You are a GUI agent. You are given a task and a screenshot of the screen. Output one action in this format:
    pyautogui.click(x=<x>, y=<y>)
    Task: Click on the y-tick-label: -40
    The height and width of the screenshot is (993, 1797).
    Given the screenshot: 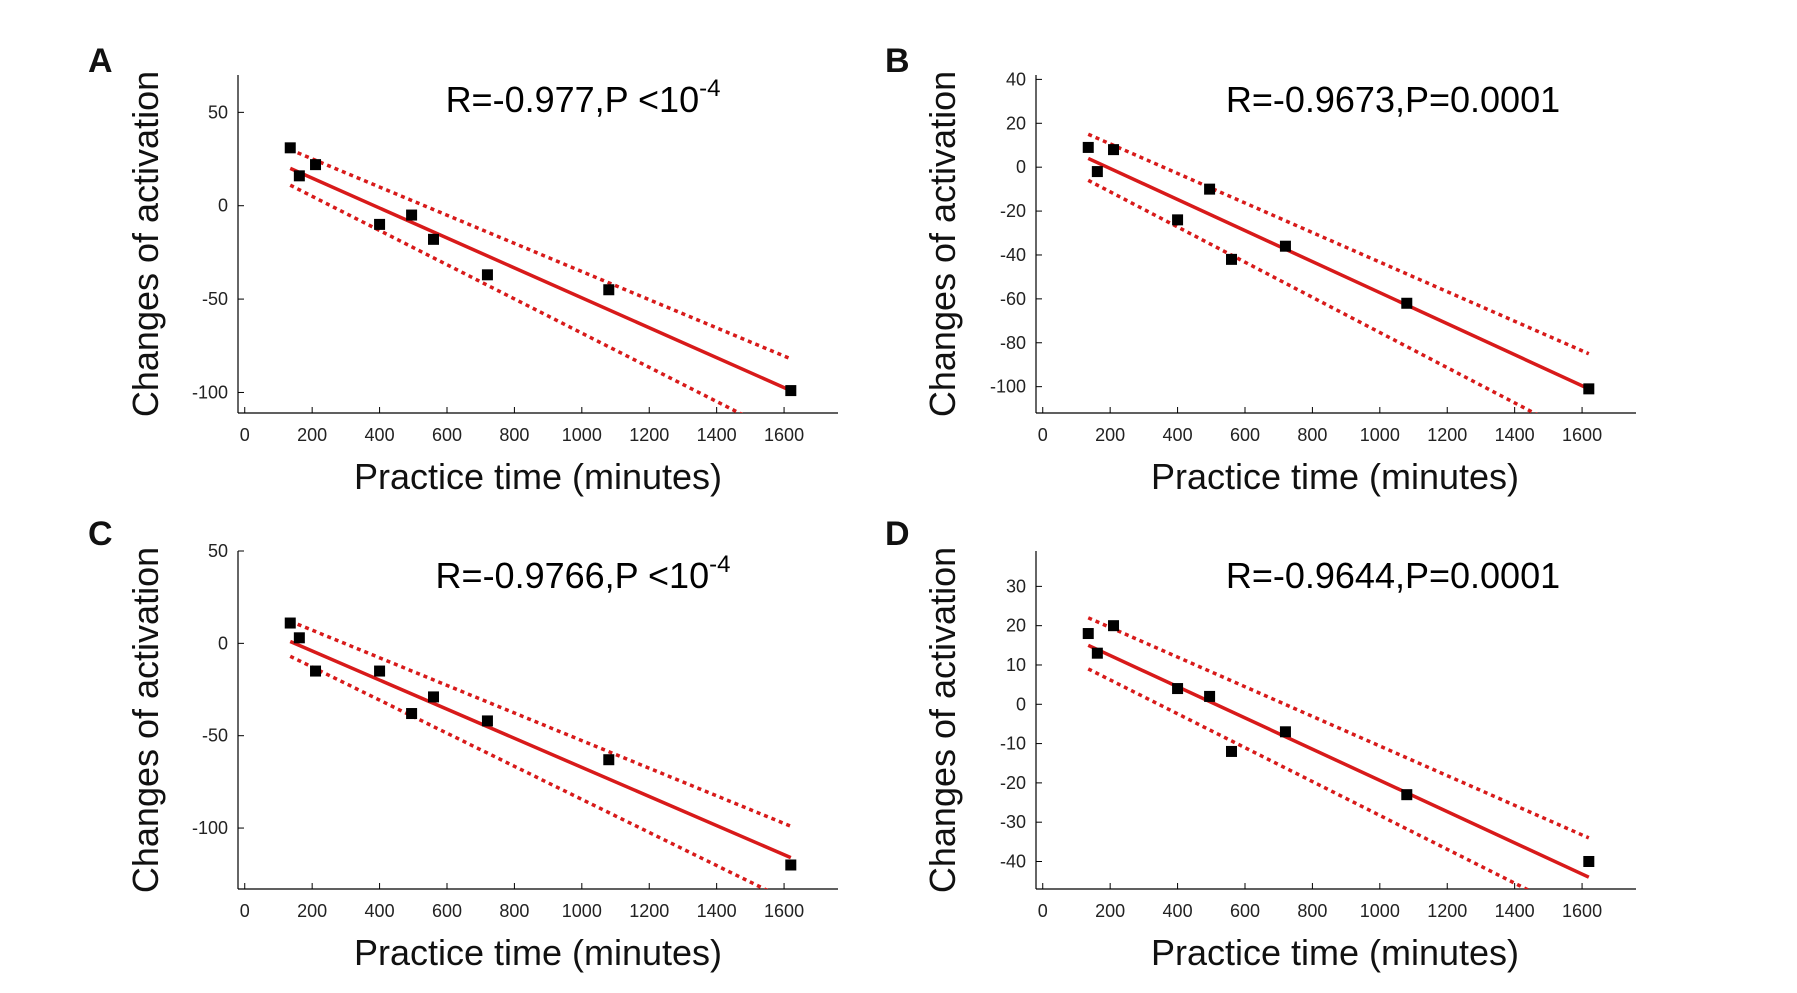 What is the action you would take?
    pyautogui.click(x=1013, y=861)
    